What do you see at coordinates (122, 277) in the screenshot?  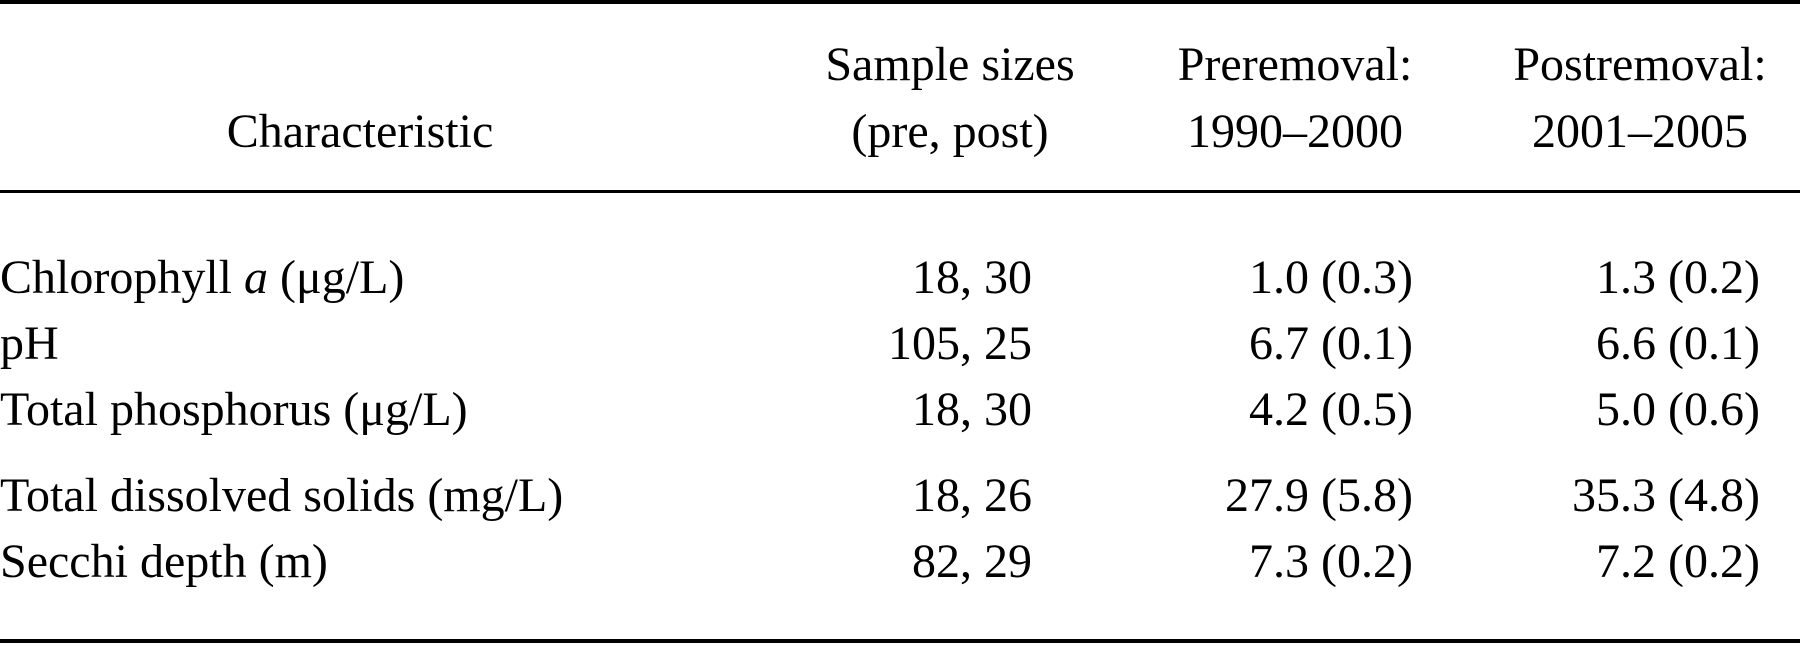 I see `row-label-text: Chlorophyll` at bounding box center [122, 277].